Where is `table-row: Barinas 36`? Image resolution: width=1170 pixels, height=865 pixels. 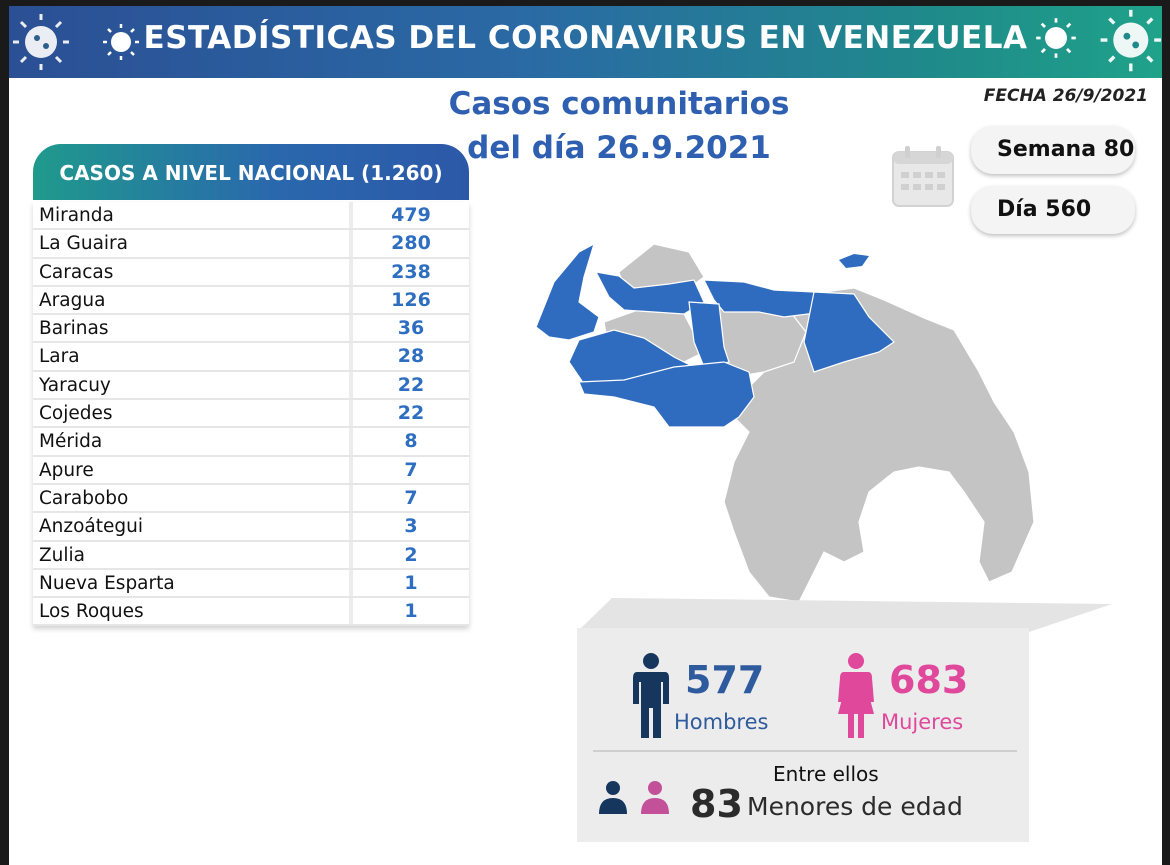 table-row: Barinas 36 is located at coordinates (251, 329).